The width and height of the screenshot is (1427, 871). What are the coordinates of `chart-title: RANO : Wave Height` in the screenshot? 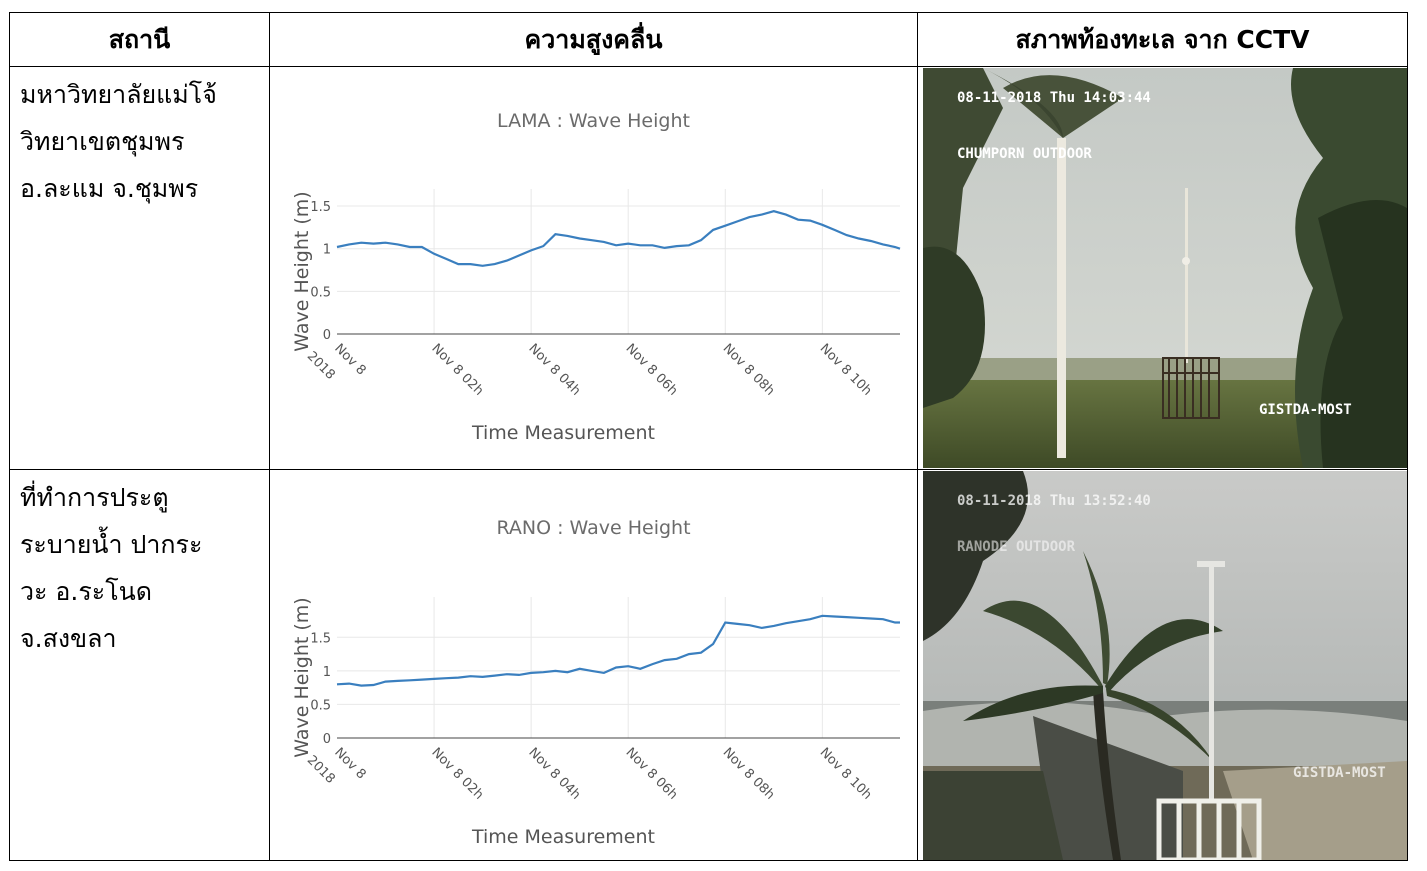 It's located at (593, 528).